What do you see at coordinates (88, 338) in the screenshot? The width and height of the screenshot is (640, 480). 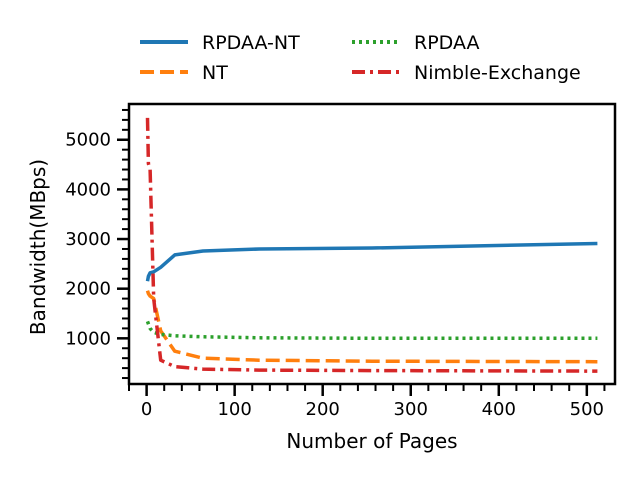 I see `y-tick-label: 1000` at bounding box center [88, 338].